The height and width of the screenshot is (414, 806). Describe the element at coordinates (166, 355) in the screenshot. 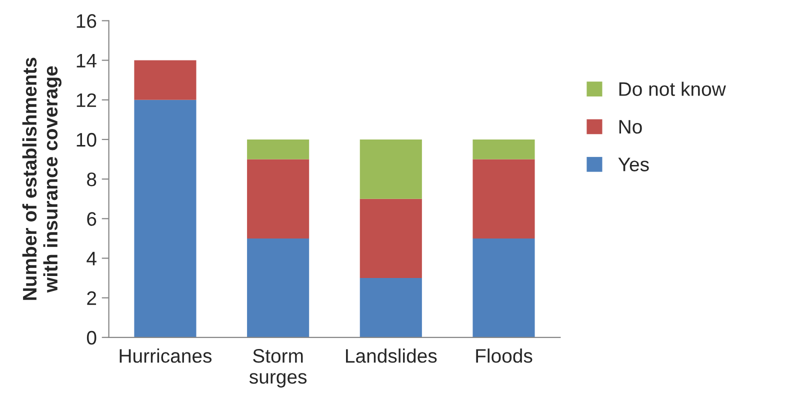

I see `x-tick-label: Hurricanes` at that location.